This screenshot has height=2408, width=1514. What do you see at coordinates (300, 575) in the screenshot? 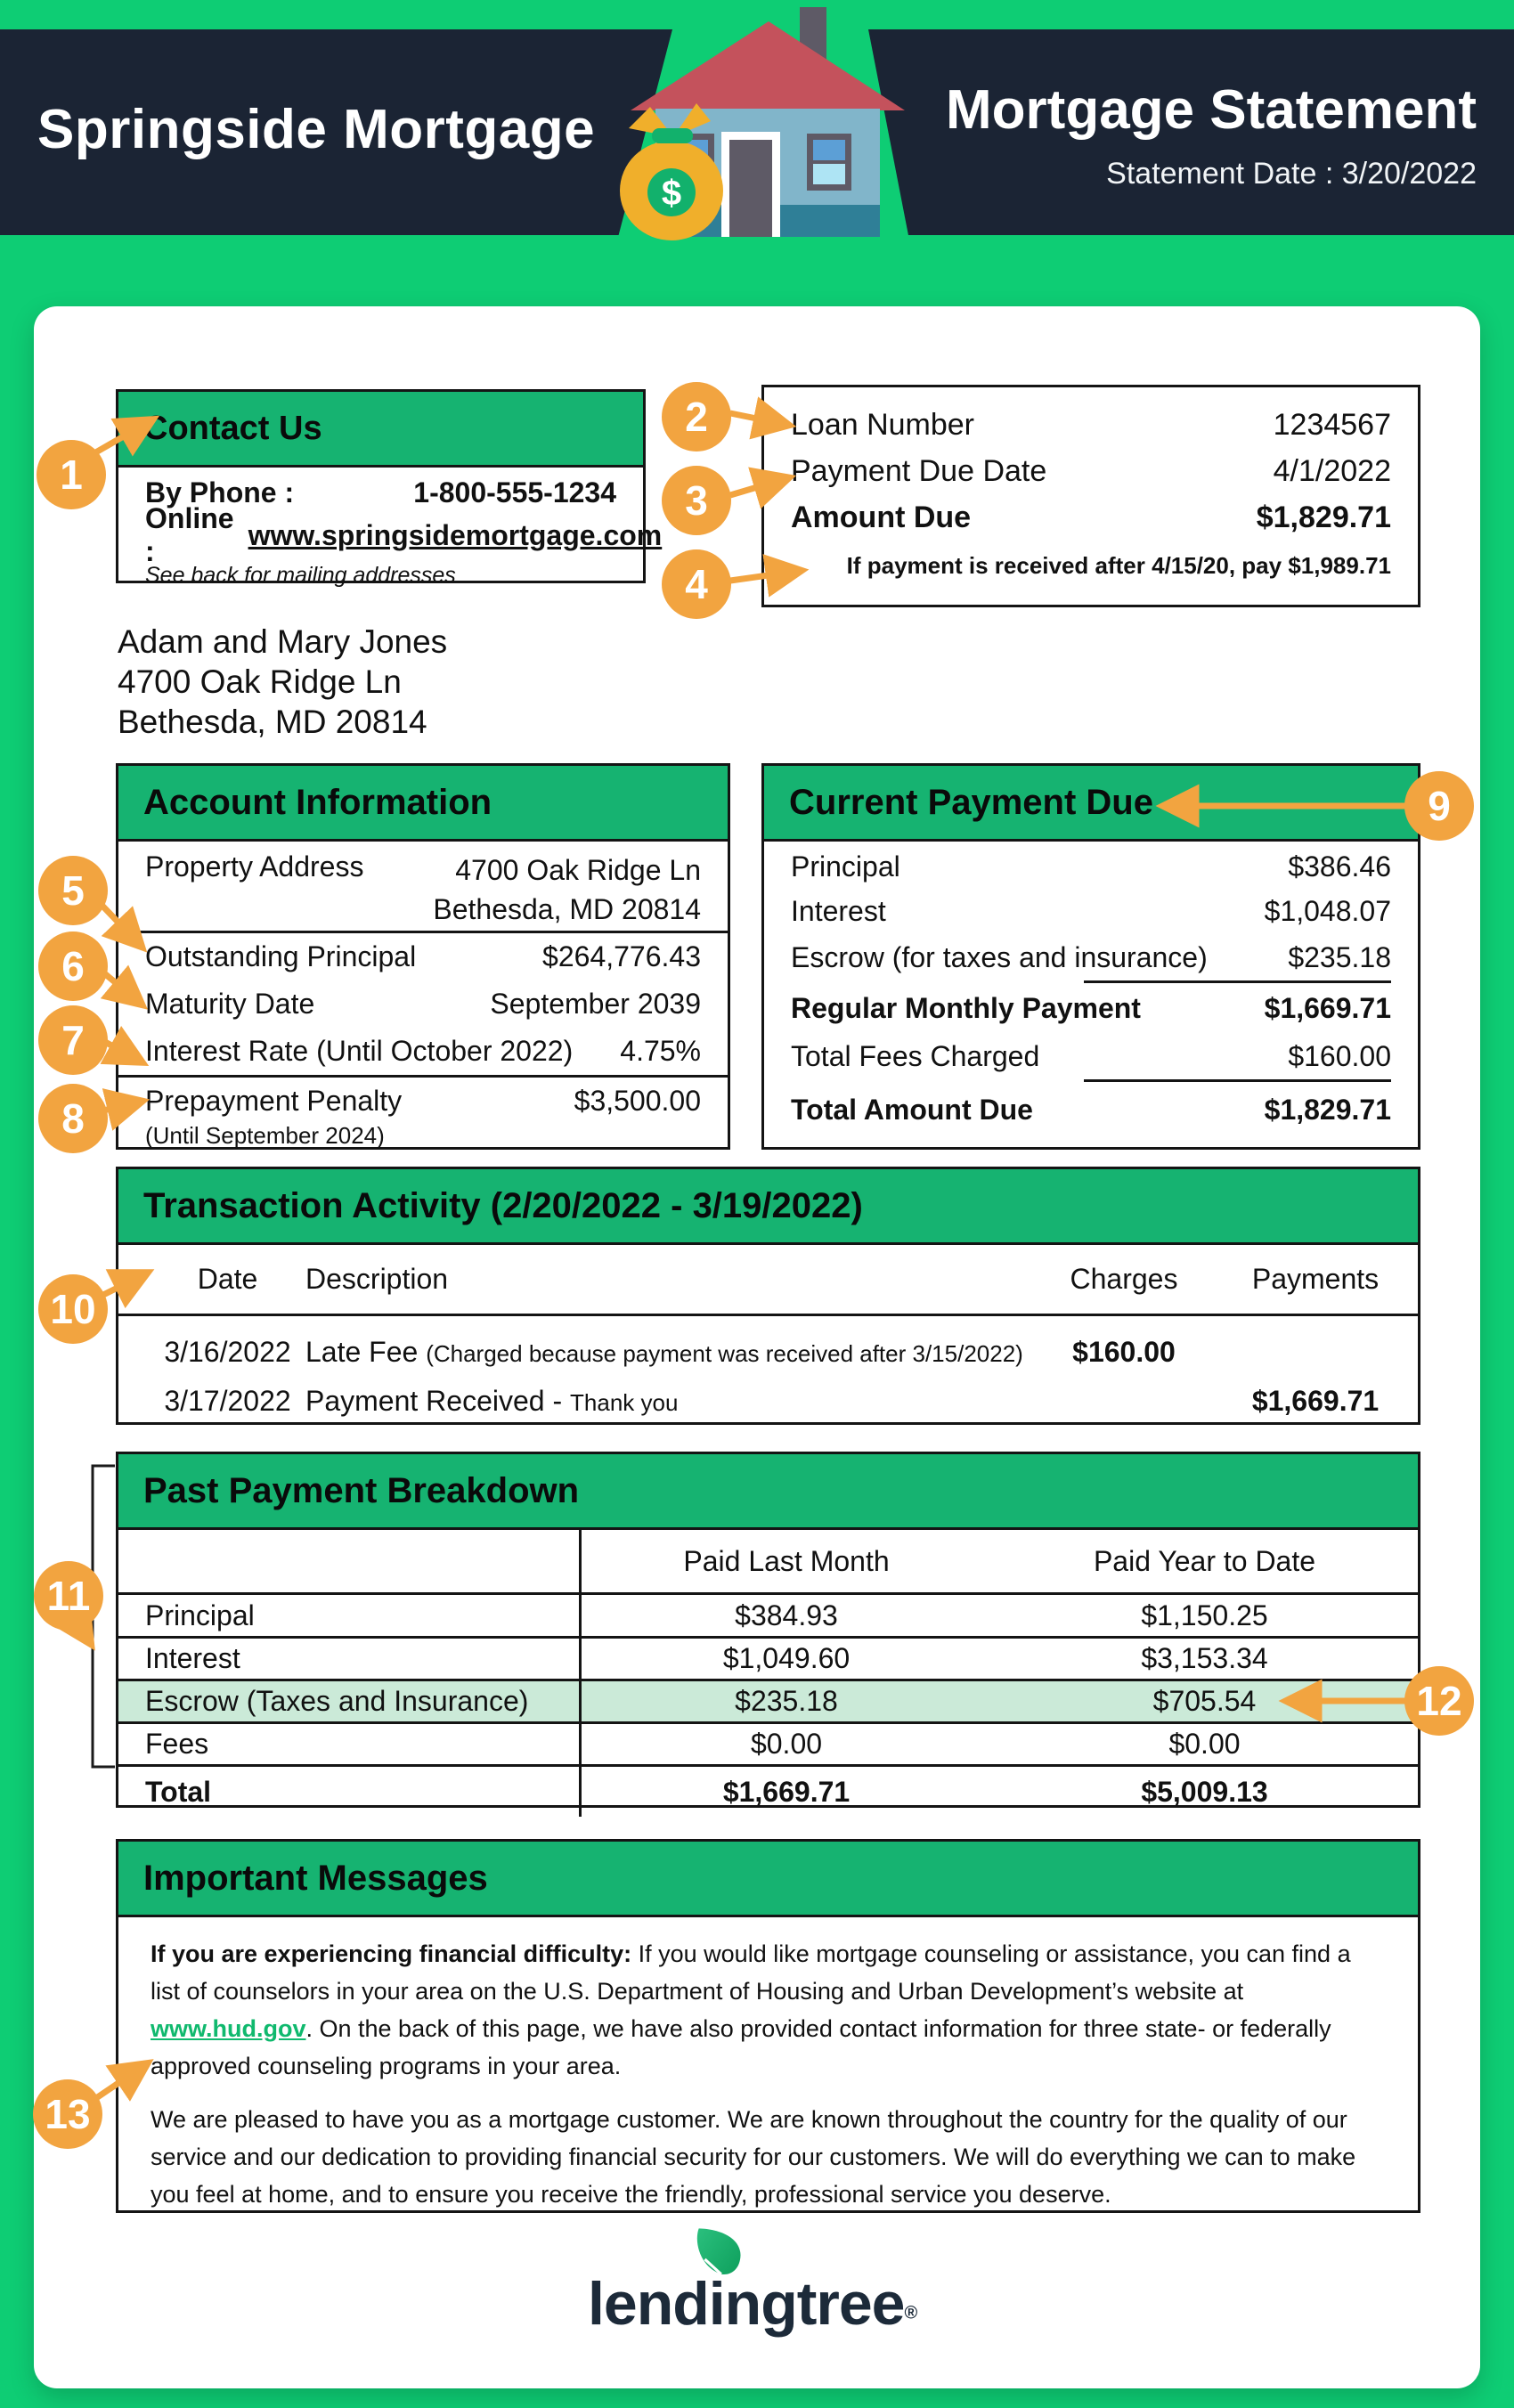
I see `mailing-note: See back for mailing addresses` at bounding box center [300, 575].